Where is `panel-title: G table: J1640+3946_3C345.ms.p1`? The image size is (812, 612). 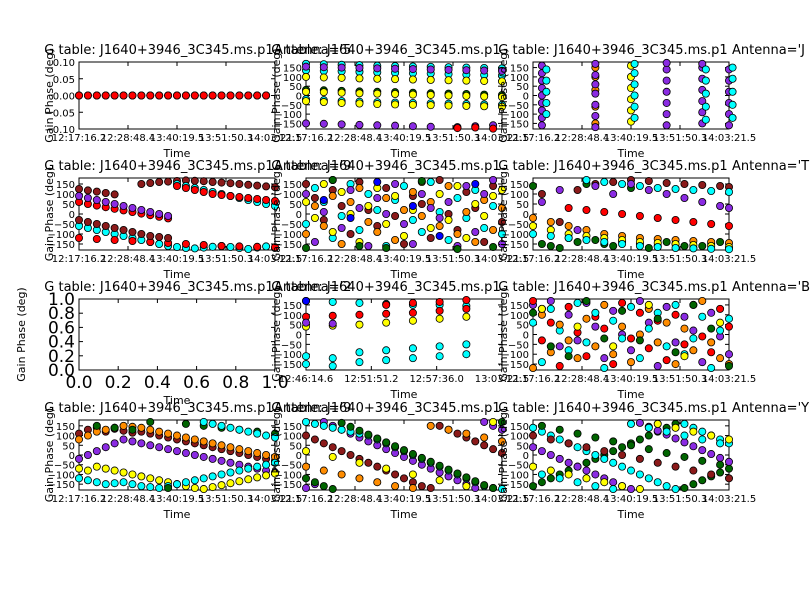 panel-title: G table: J1640+3946_3C345.ms.p1 is located at coordinates (612, 166).